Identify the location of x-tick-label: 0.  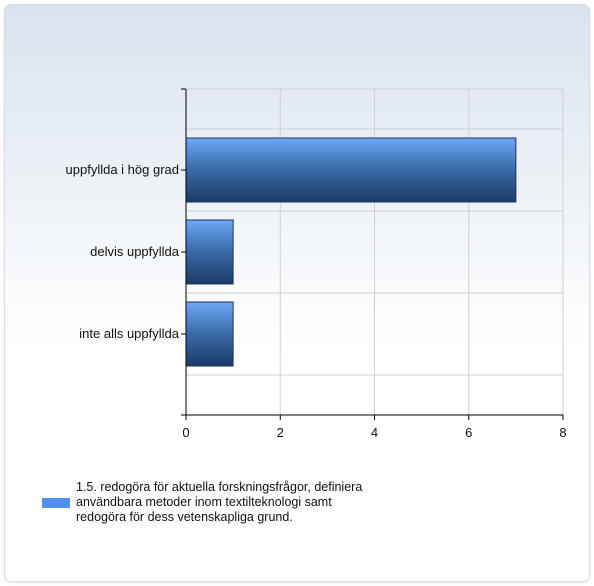
(185, 432).